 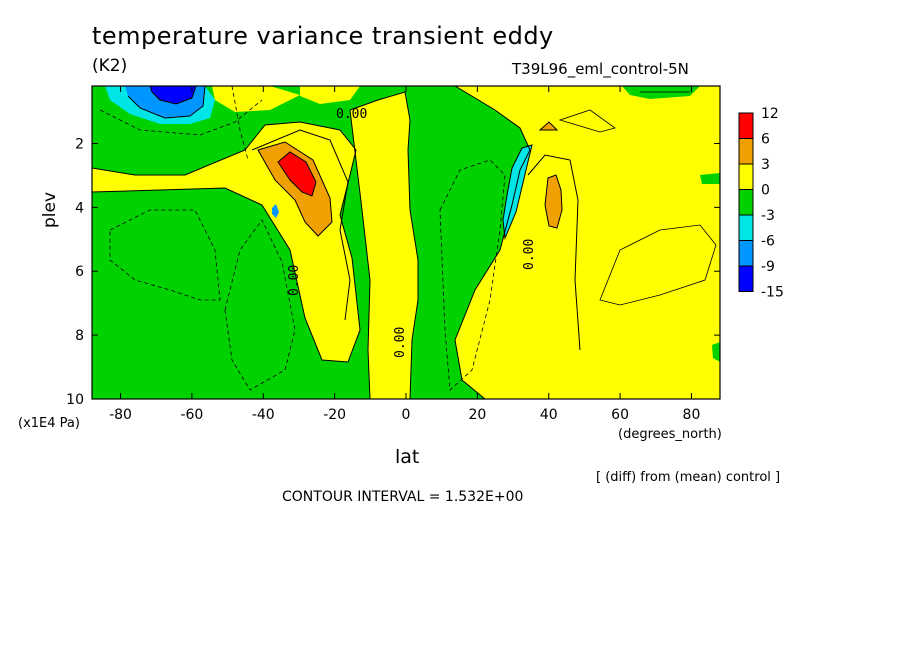 What do you see at coordinates (351, 114) in the screenshot?
I see `zero-label-top: 0.00` at bounding box center [351, 114].